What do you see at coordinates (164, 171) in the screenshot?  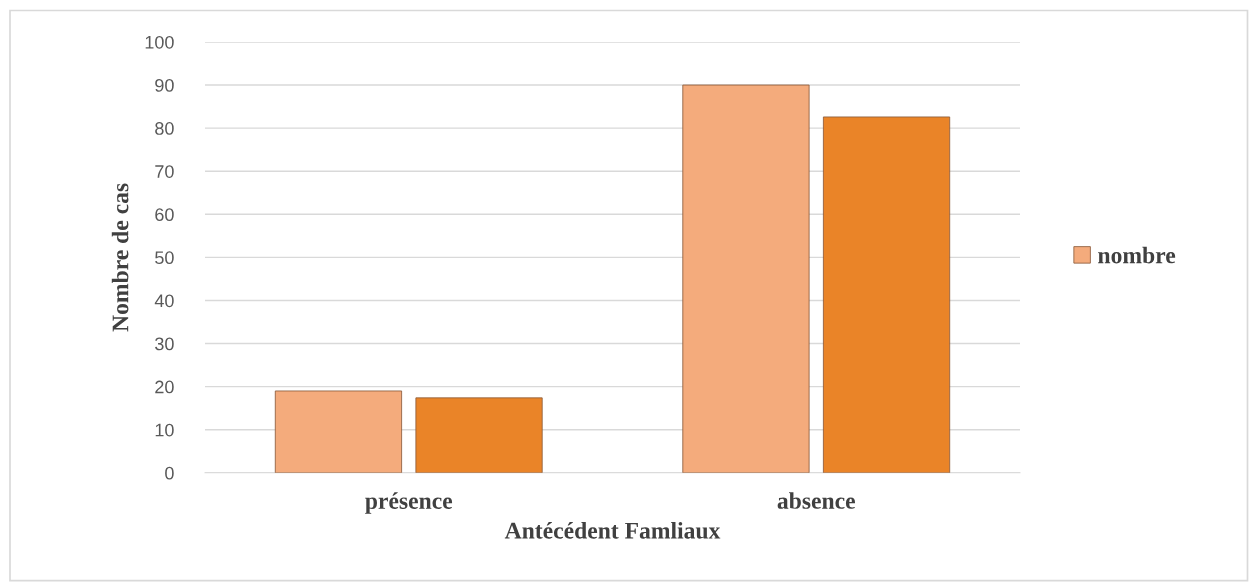 I see `y-tick-label: 70` at bounding box center [164, 171].